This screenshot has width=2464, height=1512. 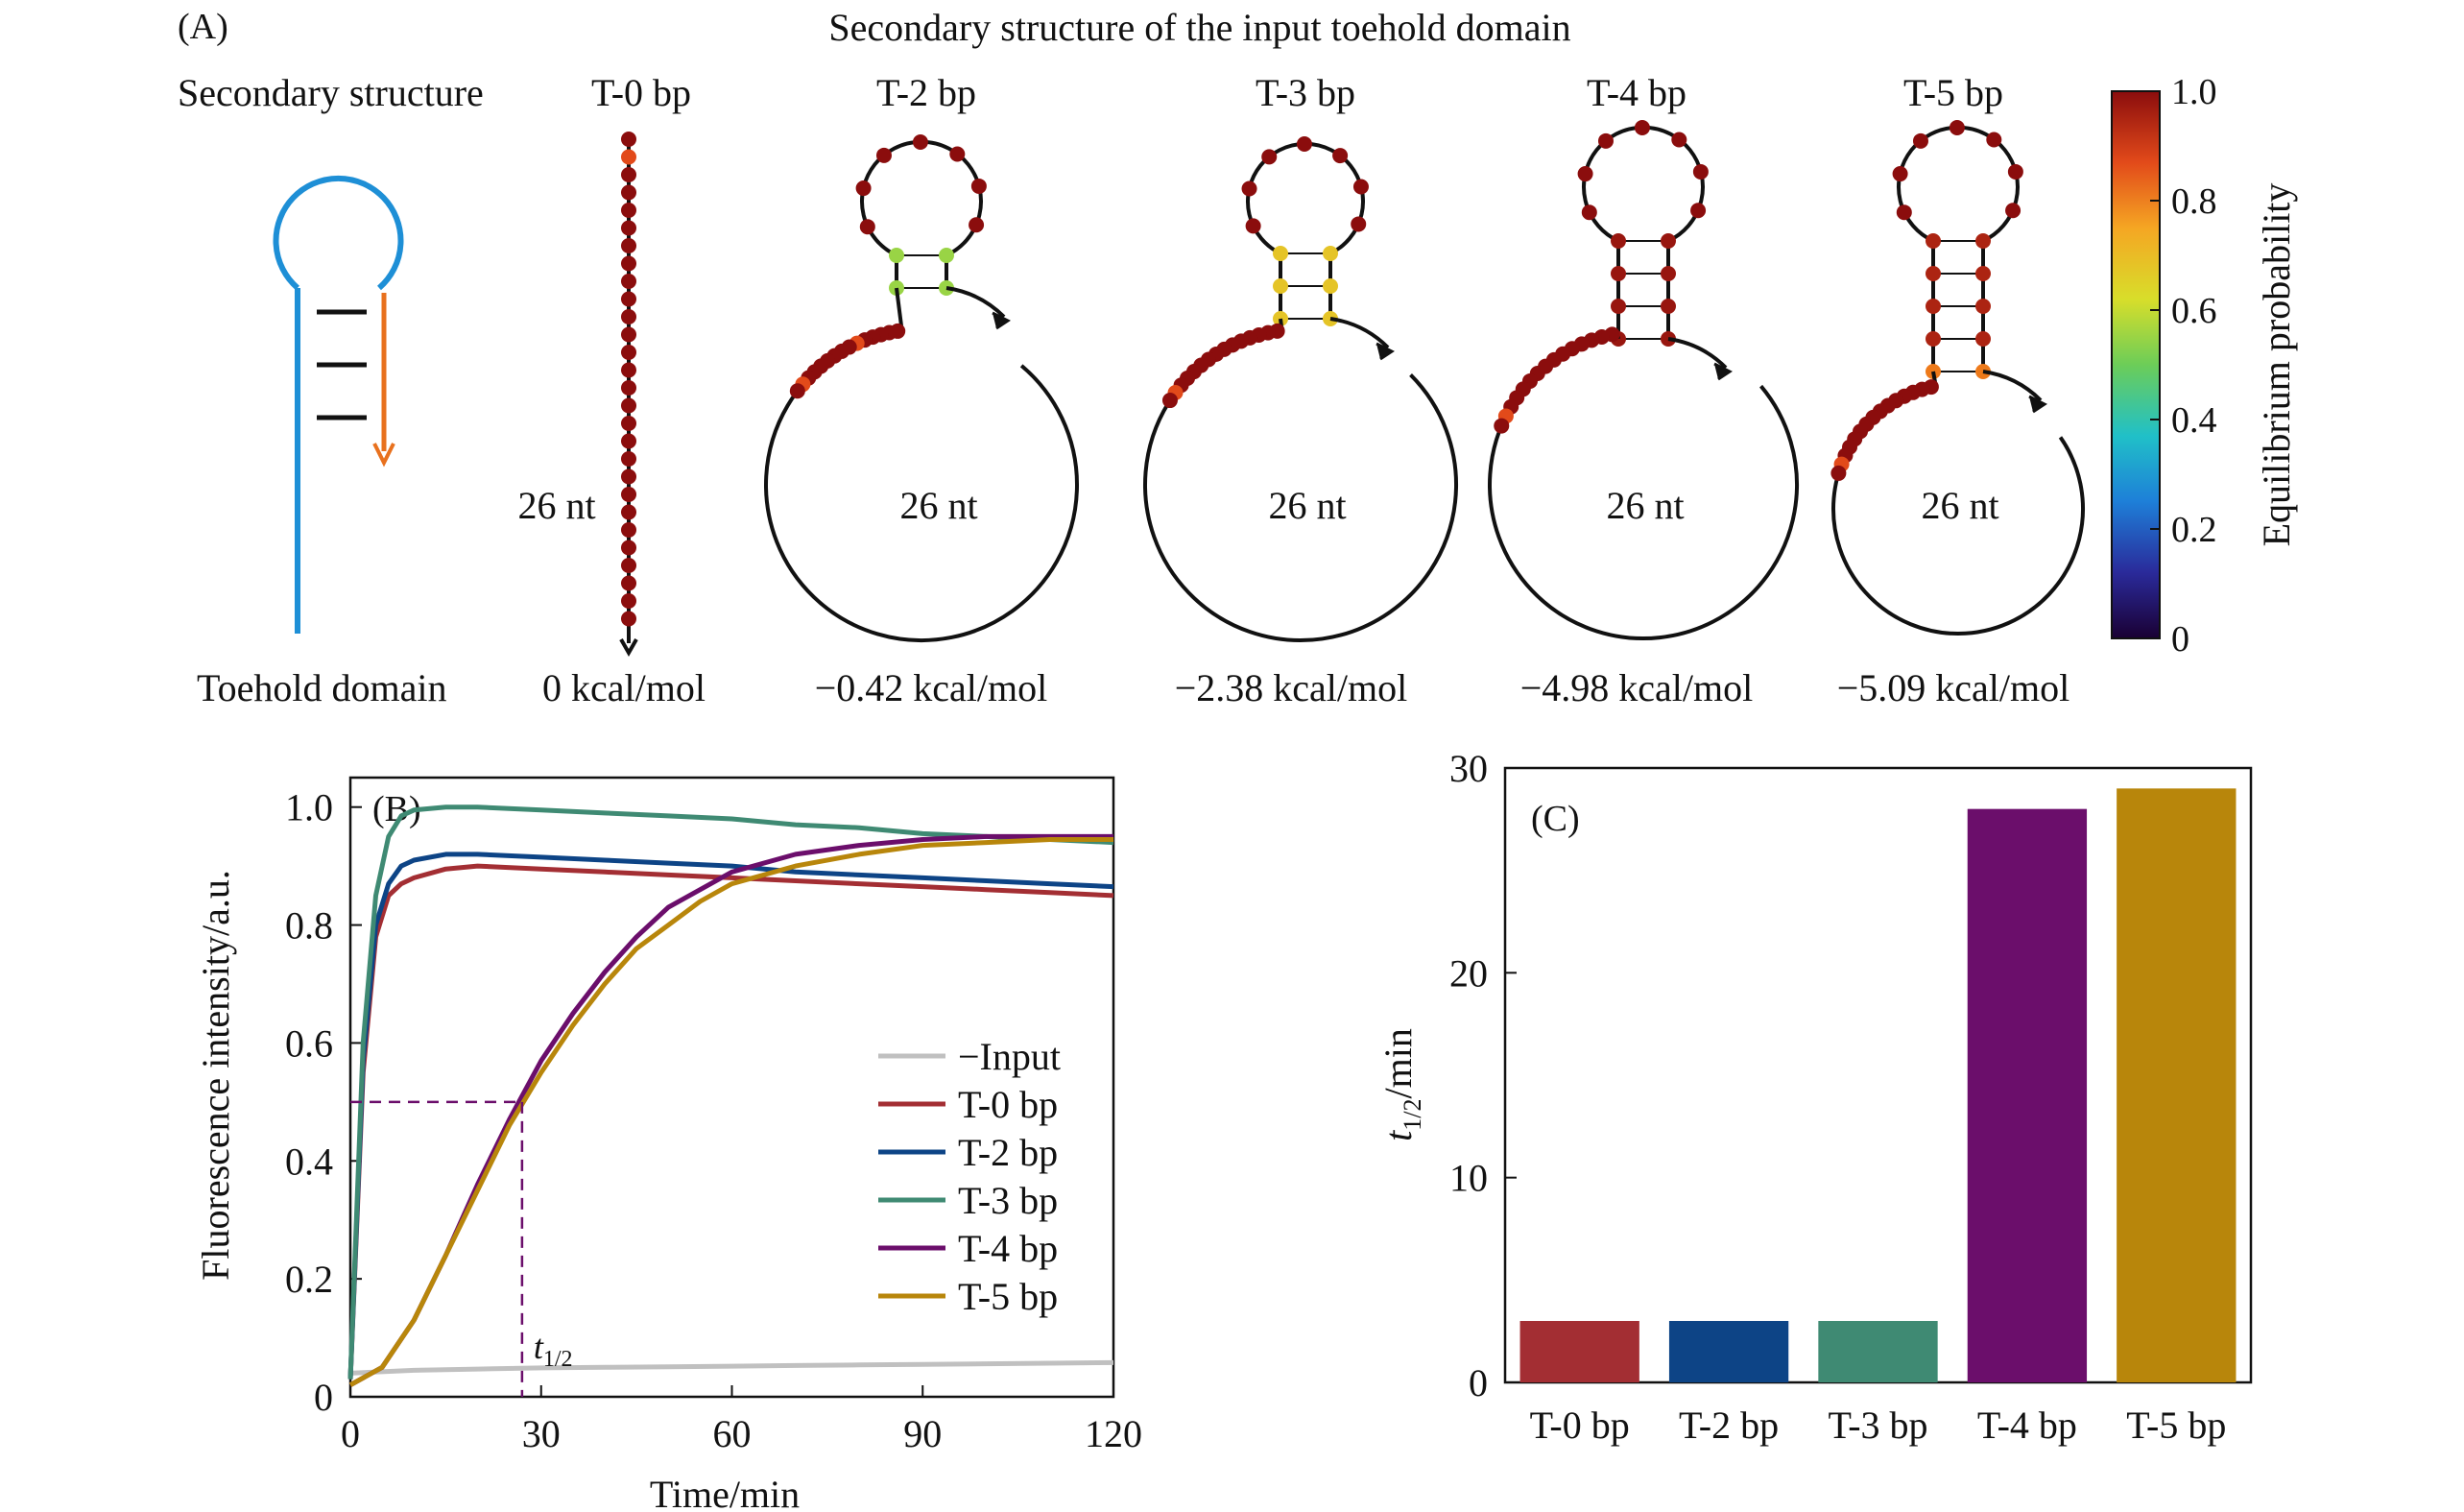 What do you see at coordinates (2176, 1425) in the screenshot?
I see `x-tick-label: T-5 bp` at bounding box center [2176, 1425].